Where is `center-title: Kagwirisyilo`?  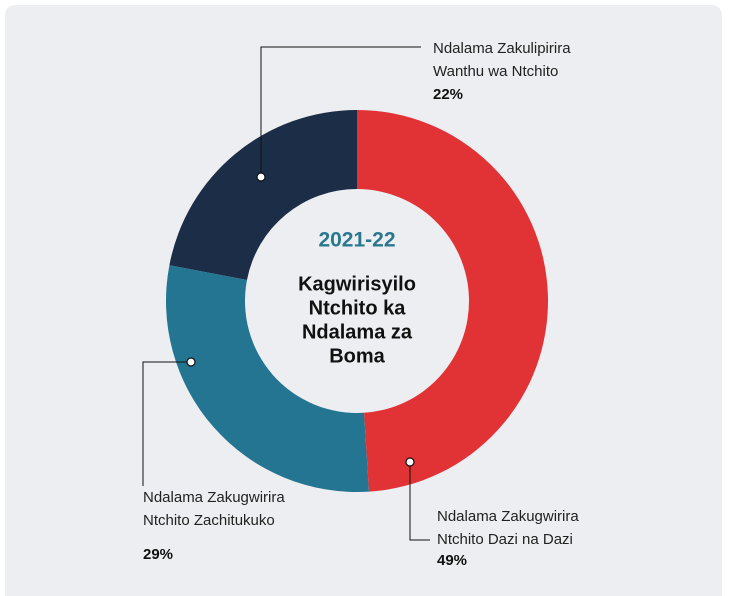
center-title: Kagwirisyilo is located at coordinates (357, 284).